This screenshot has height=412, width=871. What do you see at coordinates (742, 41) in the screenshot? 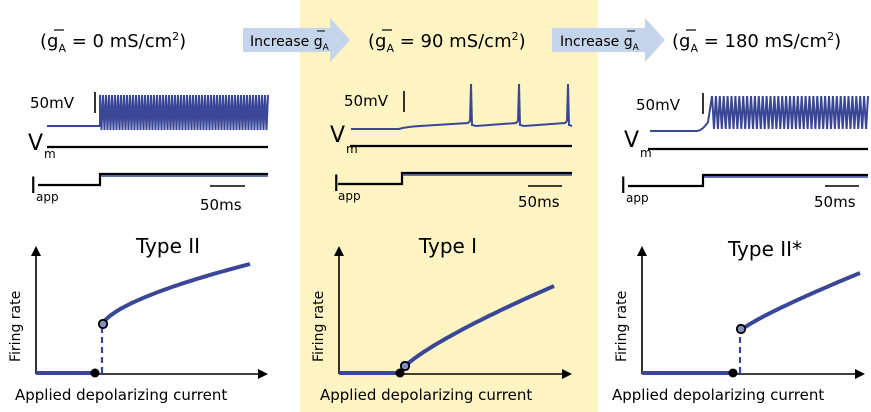
I see `condition-value: 180` at bounding box center [742, 41].